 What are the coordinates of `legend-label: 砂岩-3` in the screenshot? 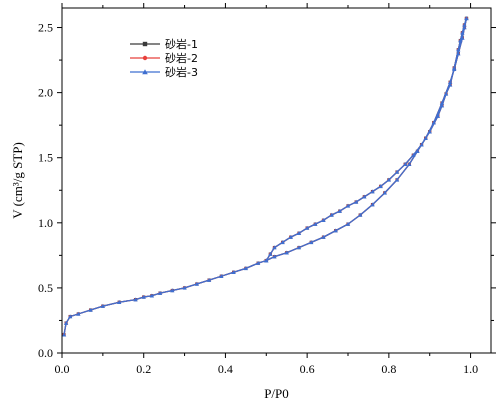 It's located at (181, 72).